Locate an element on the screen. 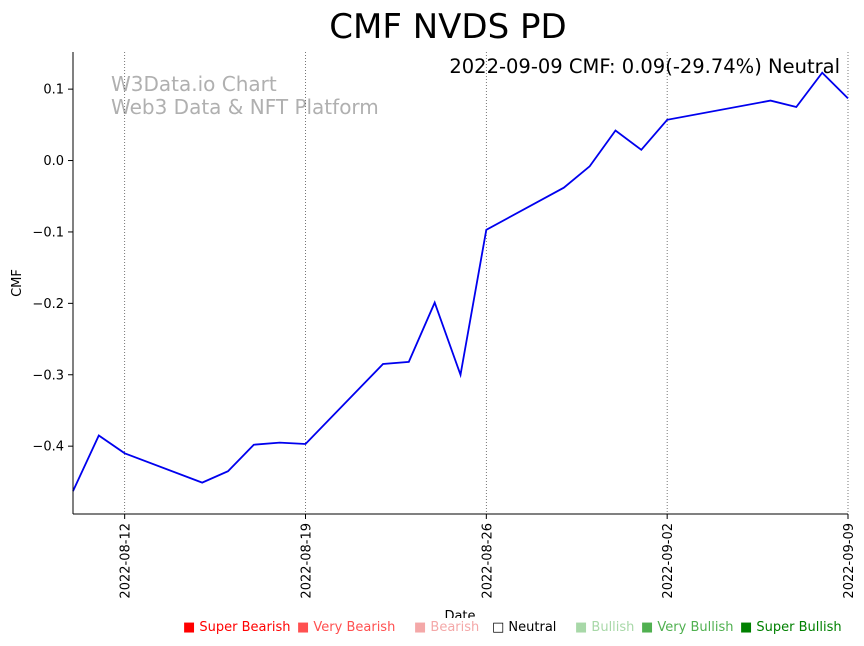  watermark-line-1: W3Data.io Chart is located at coordinates (194, 84).